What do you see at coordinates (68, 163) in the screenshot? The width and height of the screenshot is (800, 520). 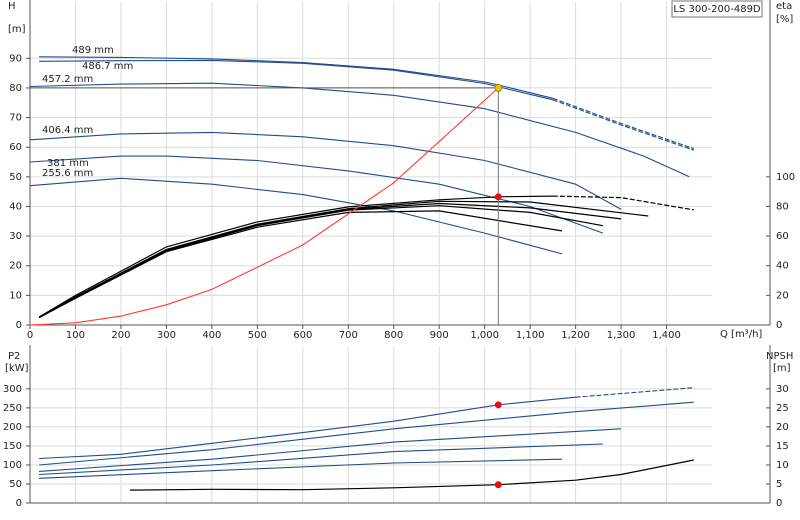 I see `curve-label: 381 mm` at bounding box center [68, 163].